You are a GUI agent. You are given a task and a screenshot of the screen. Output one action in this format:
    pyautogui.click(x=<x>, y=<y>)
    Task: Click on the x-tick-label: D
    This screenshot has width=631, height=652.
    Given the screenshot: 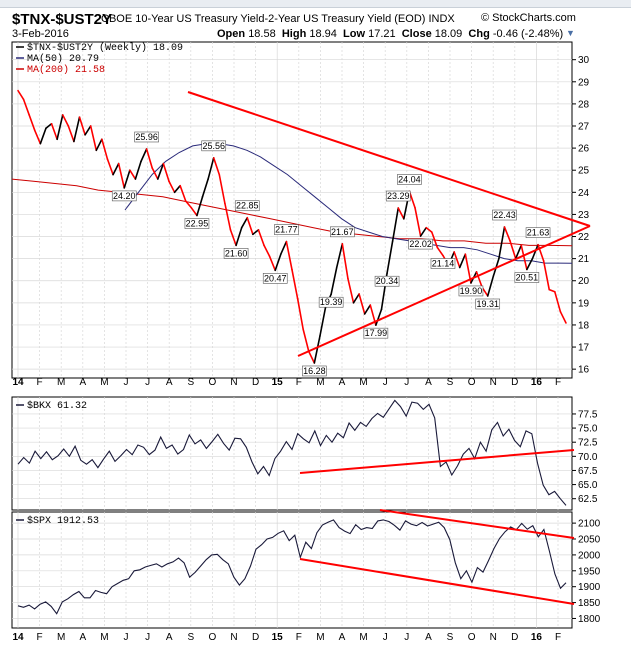 What is the action you would take?
    pyautogui.click(x=255, y=382)
    